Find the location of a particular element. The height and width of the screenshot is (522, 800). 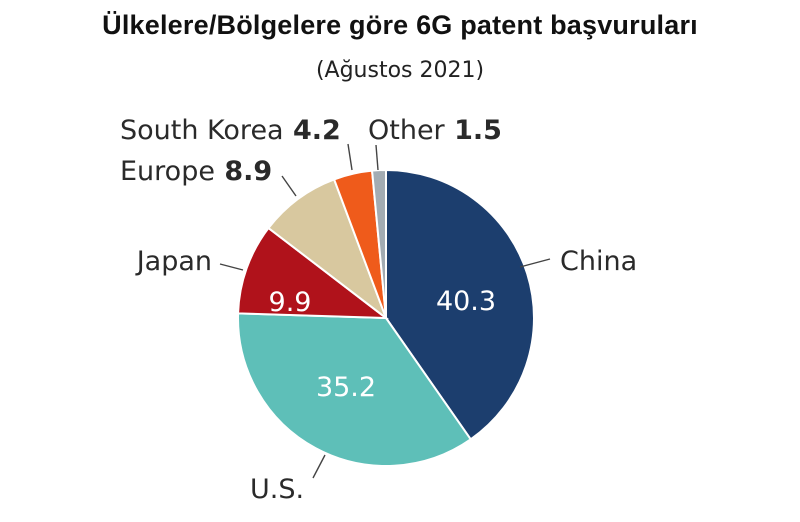

label-japan: Japan is located at coordinates (173, 261).